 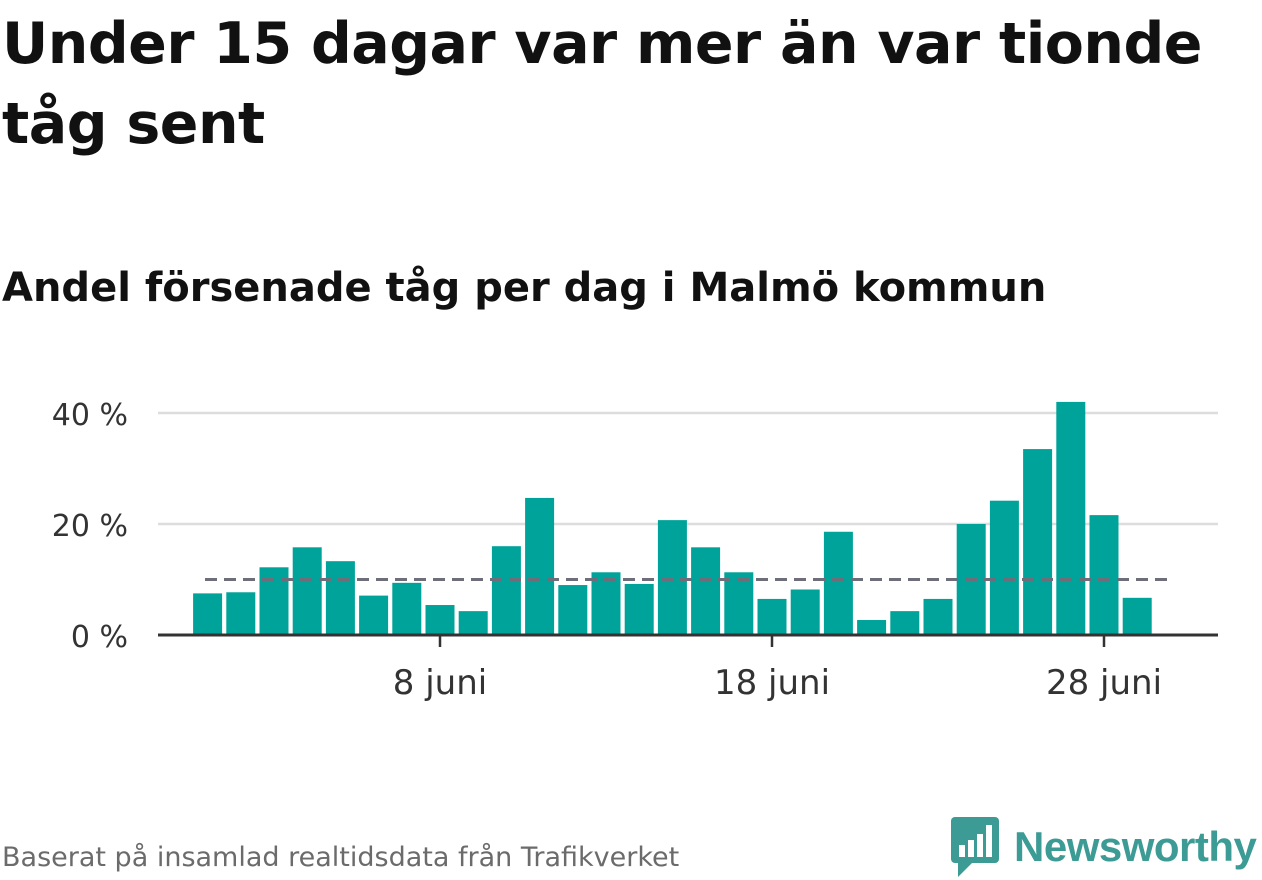 What do you see at coordinates (440, 683) in the screenshot?
I see `x-tick-label: 8 juni` at bounding box center [440, 683].